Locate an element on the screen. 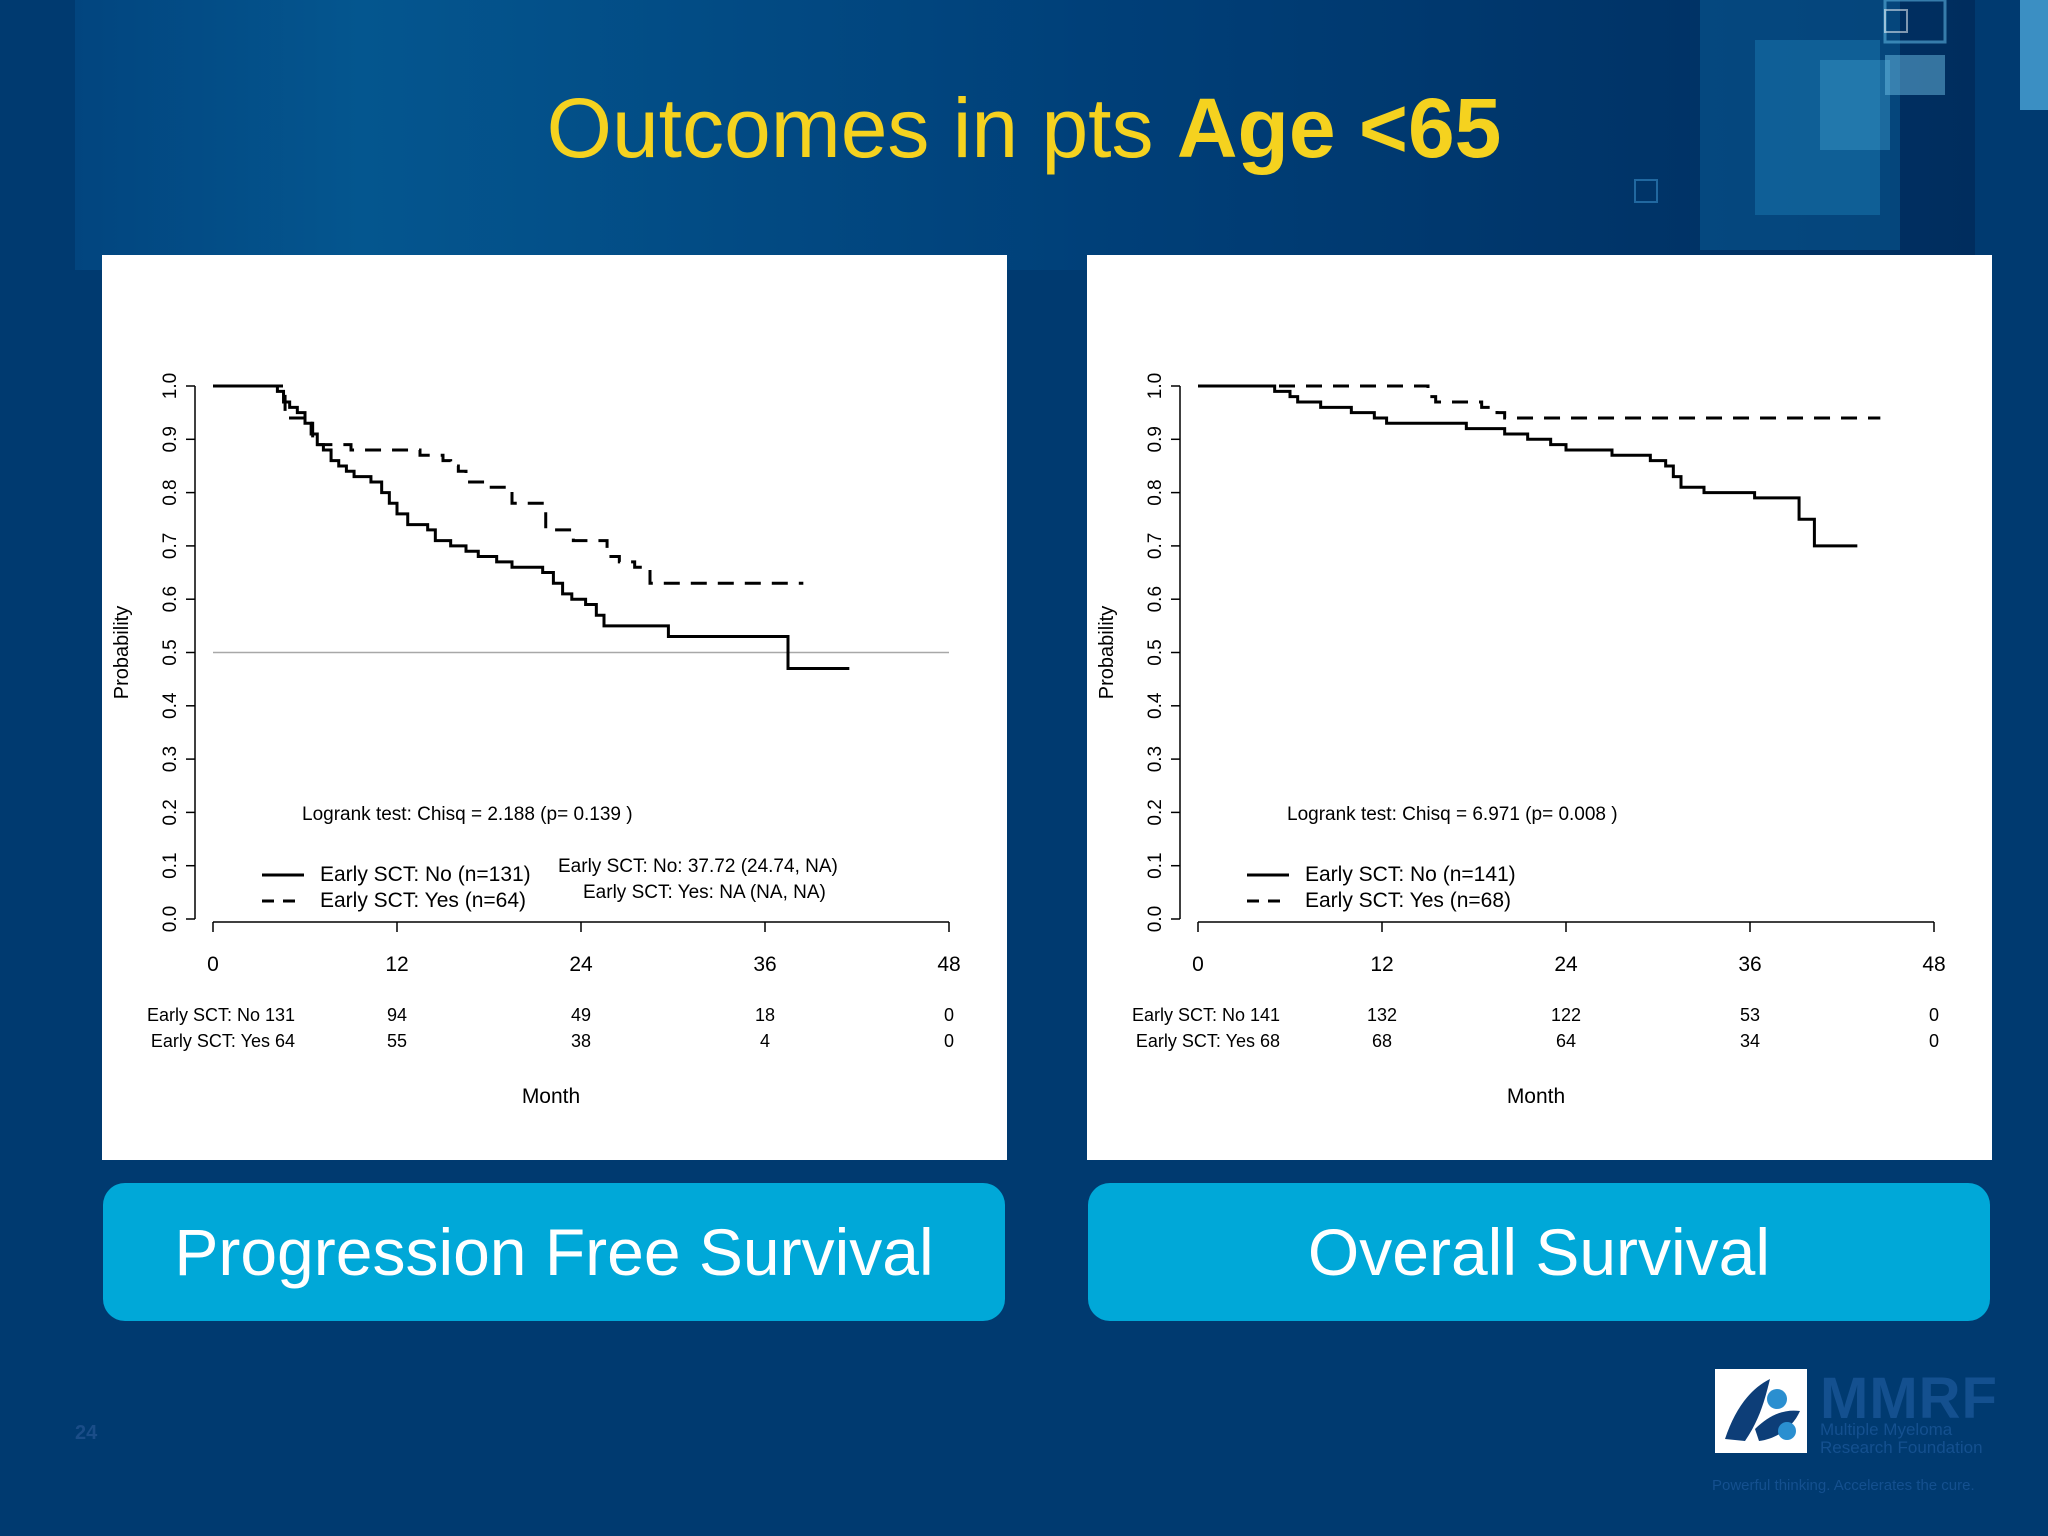 The image size is (2048, 1536). logo-name: MMRF is located at coordinates (1909, 1398).